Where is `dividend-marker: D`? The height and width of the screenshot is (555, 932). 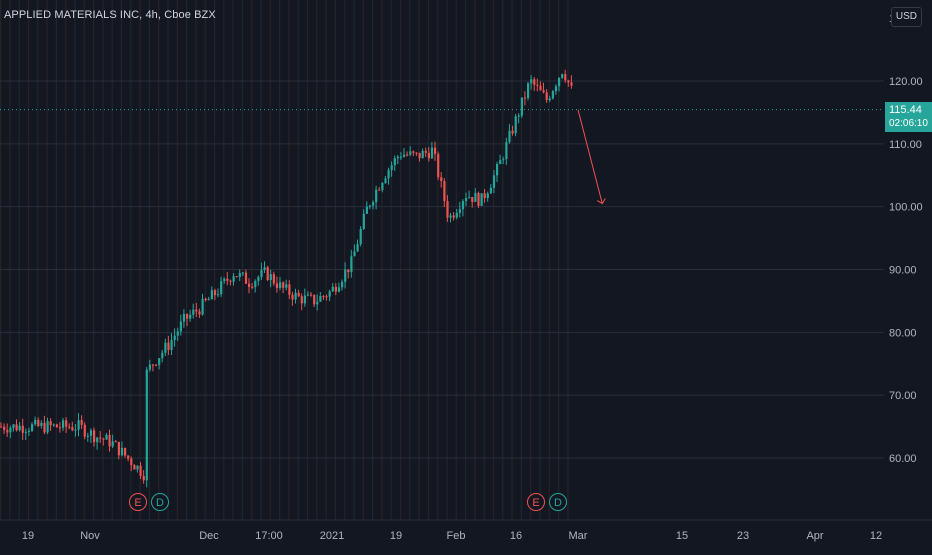 dividend-marker: D is located at coordinates (160, 502).